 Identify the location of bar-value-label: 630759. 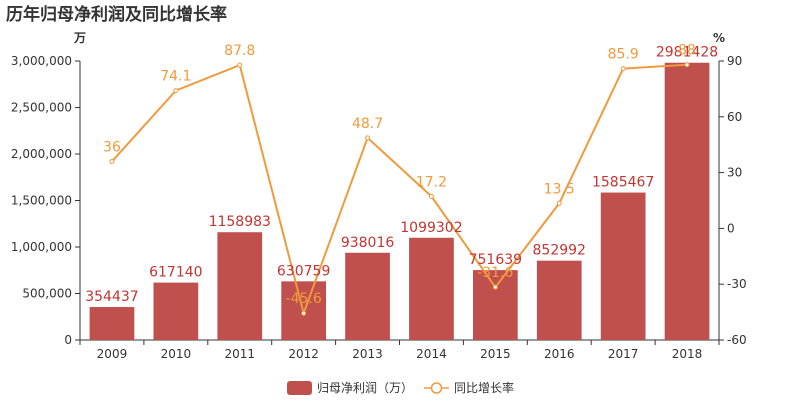
(303, 271).